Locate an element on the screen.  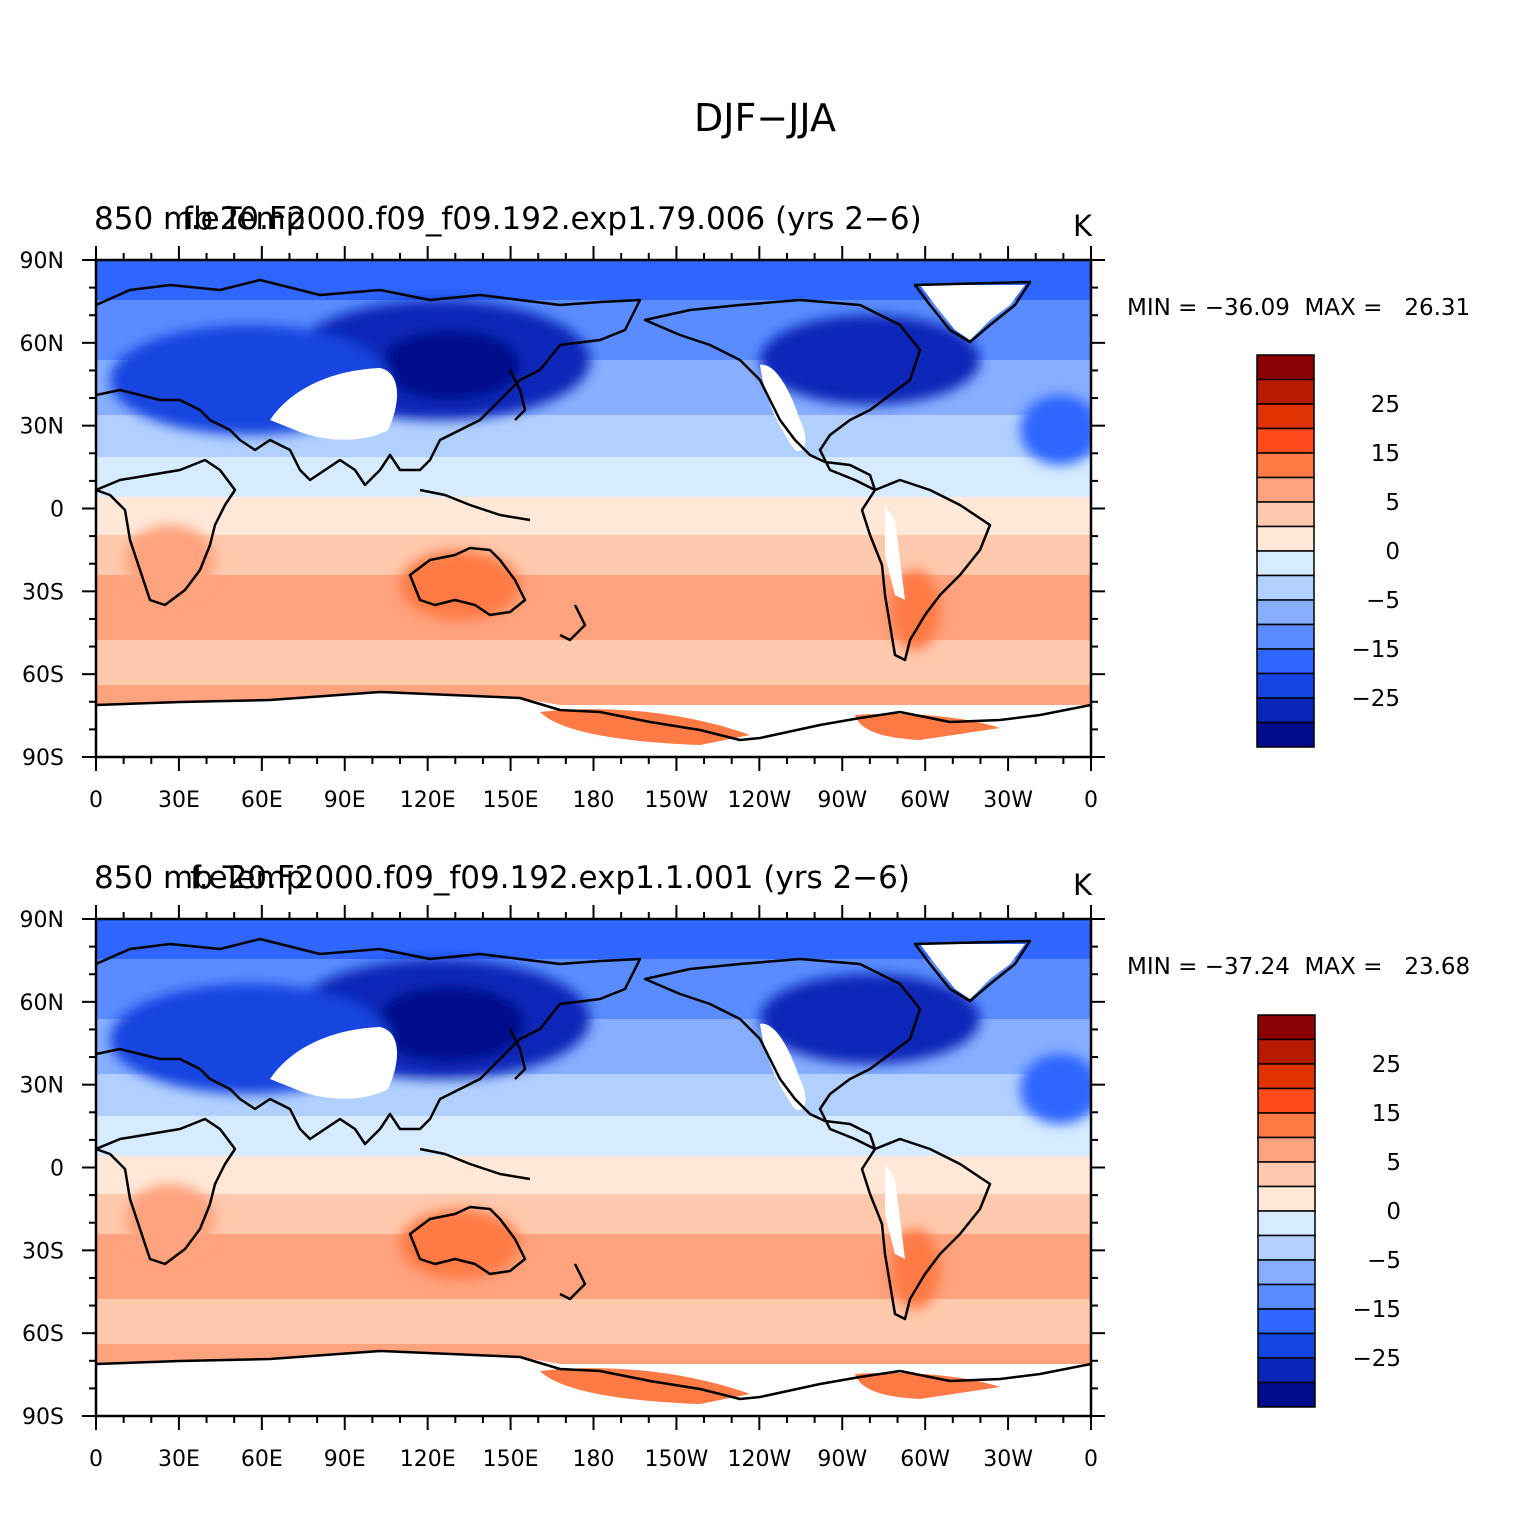
map-mask-greenland is located at coordinates (972, 971).